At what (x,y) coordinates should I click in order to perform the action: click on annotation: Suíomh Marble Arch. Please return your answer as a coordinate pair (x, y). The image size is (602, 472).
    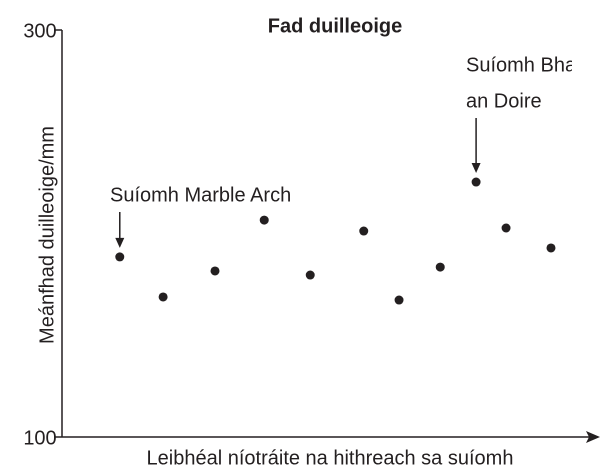
    Looking at the image, I should click on (200, 195).